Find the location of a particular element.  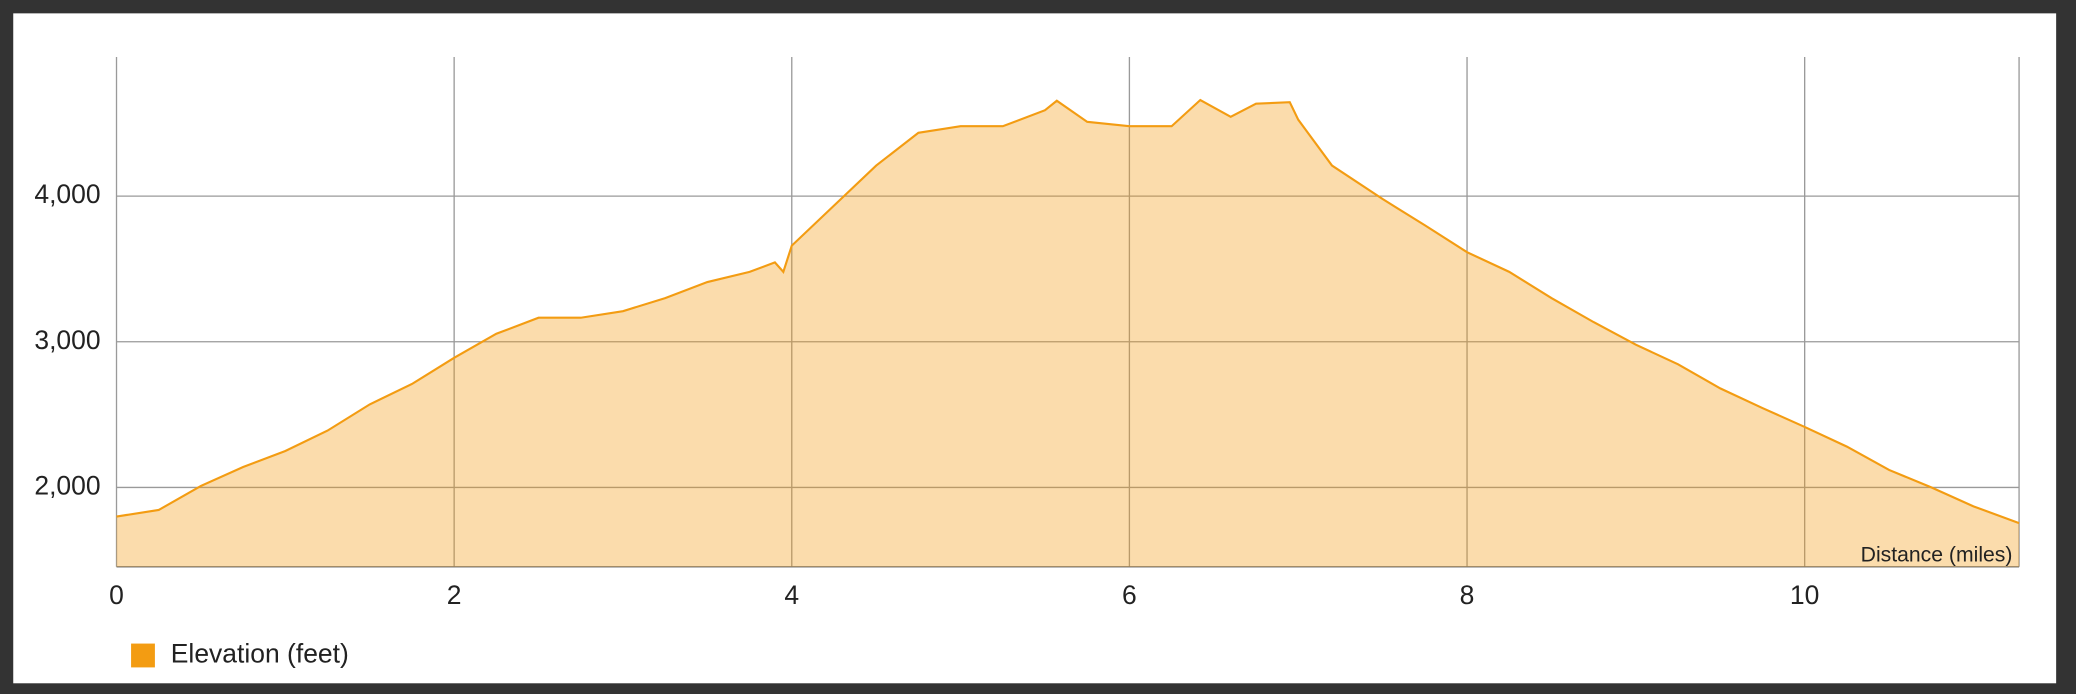

y-tick-label: 2,000 is located at coordinates (67, 485).